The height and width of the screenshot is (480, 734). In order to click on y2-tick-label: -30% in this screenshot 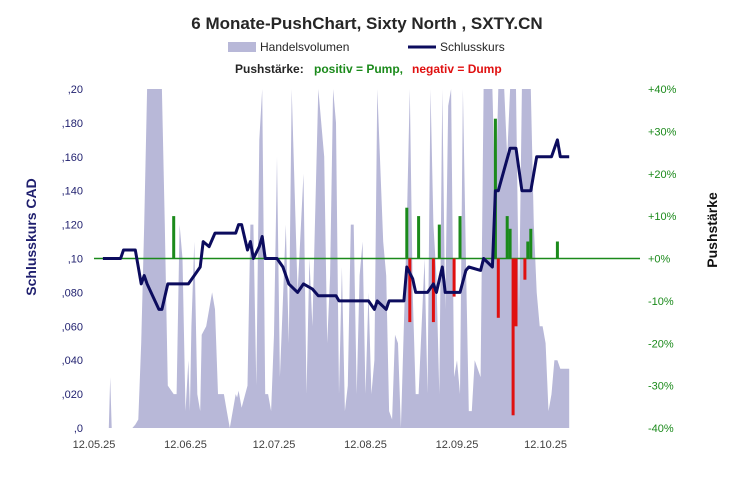, I will do `click(661, 387)`.